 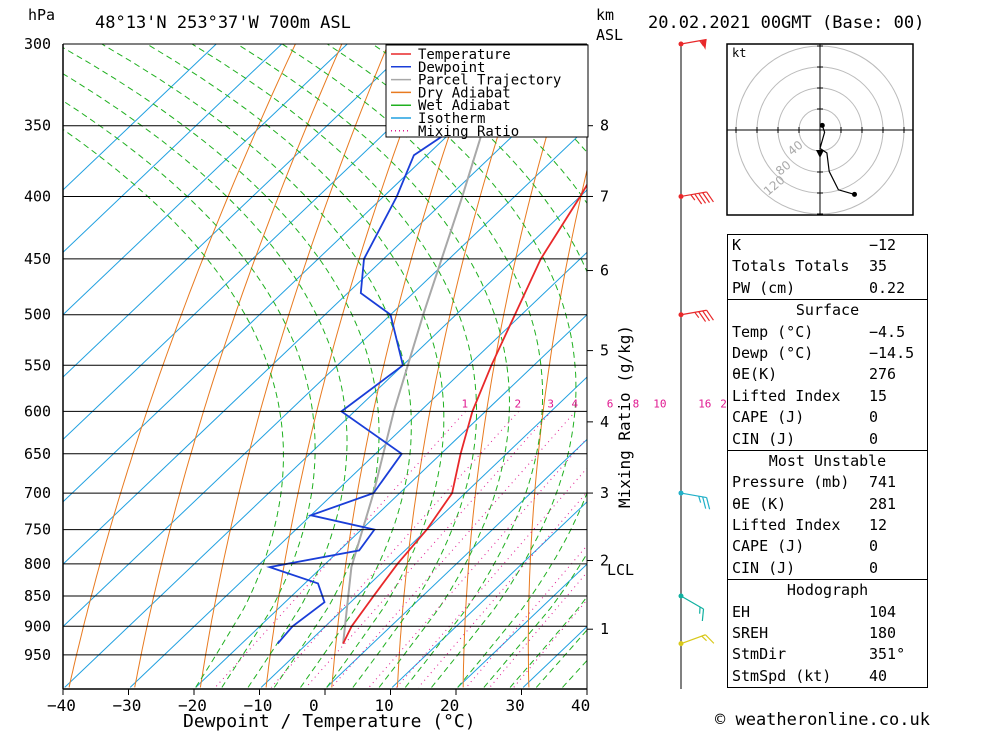 What do you see at coordinates (773, 352) in the screenshot?
I see `index-label: Dewp (°C)` at bounding box center [773, 352].